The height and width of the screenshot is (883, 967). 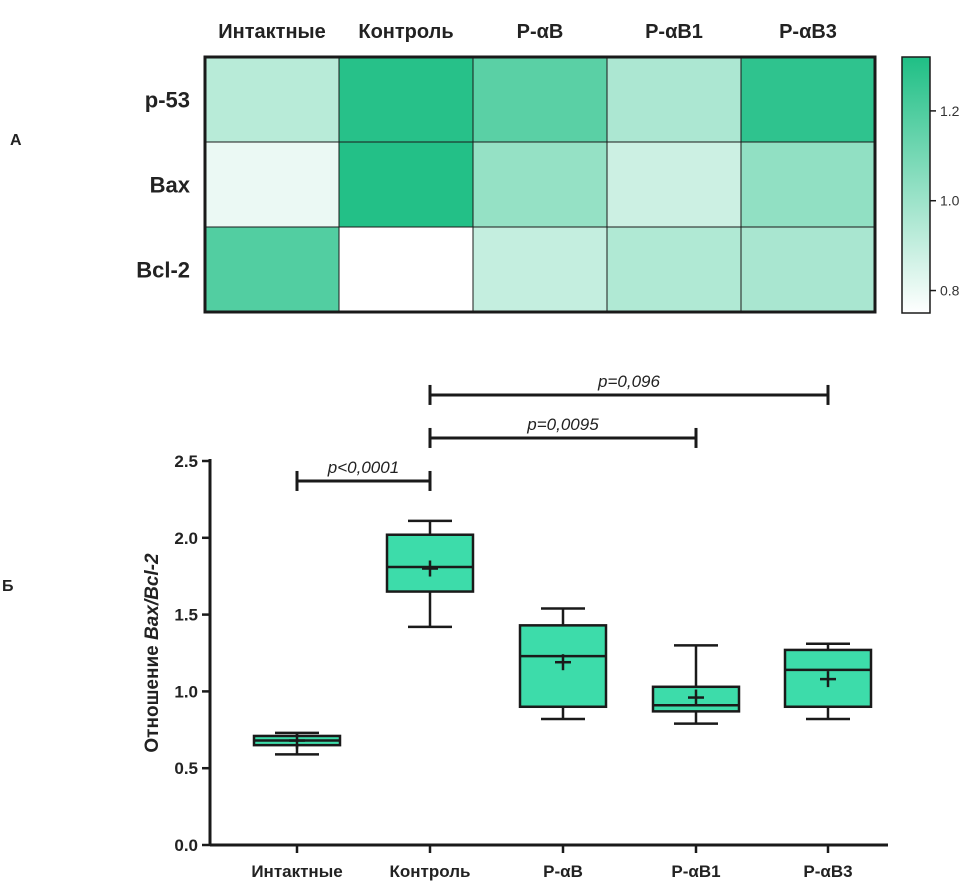 I want to click on heatmap-column-label: Интактные, so click(x=271, y=32).